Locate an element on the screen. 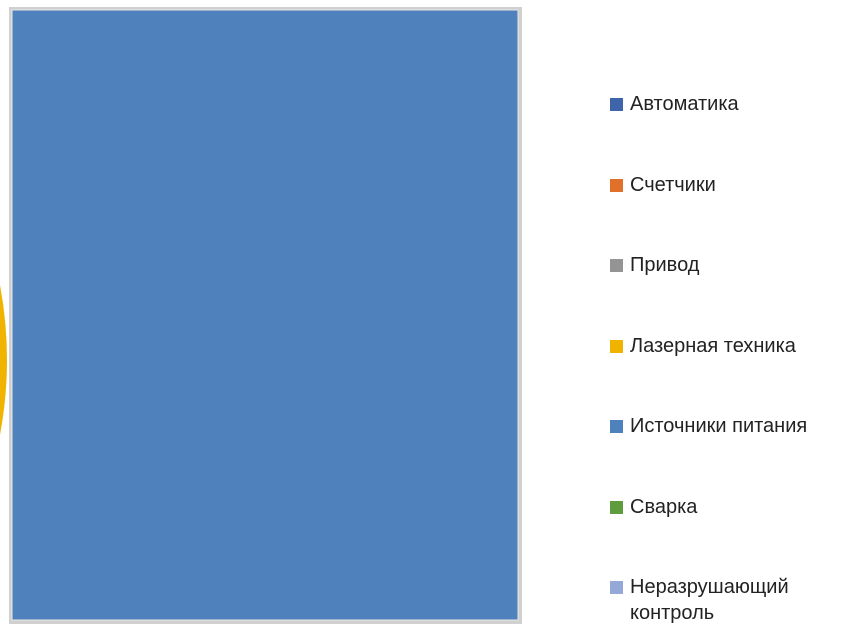  legend-item: Счетчики is located at coordinates (729, 185).